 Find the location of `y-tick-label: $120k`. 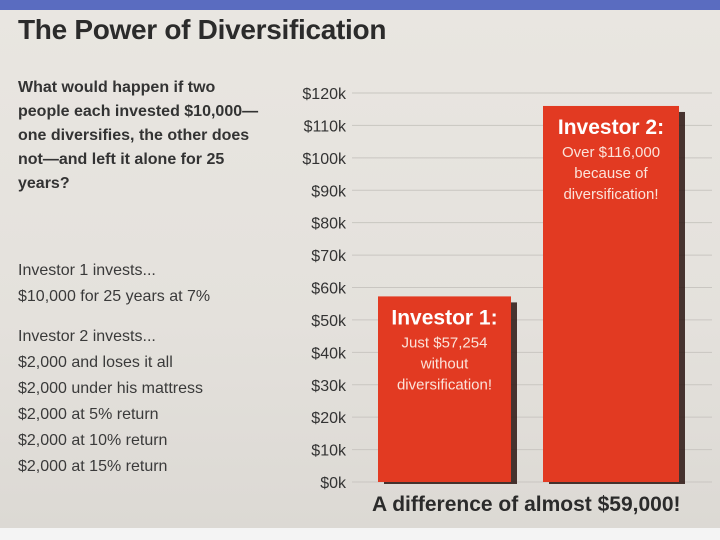

y-tick-label: $120k is located at coordinates (324, 94).